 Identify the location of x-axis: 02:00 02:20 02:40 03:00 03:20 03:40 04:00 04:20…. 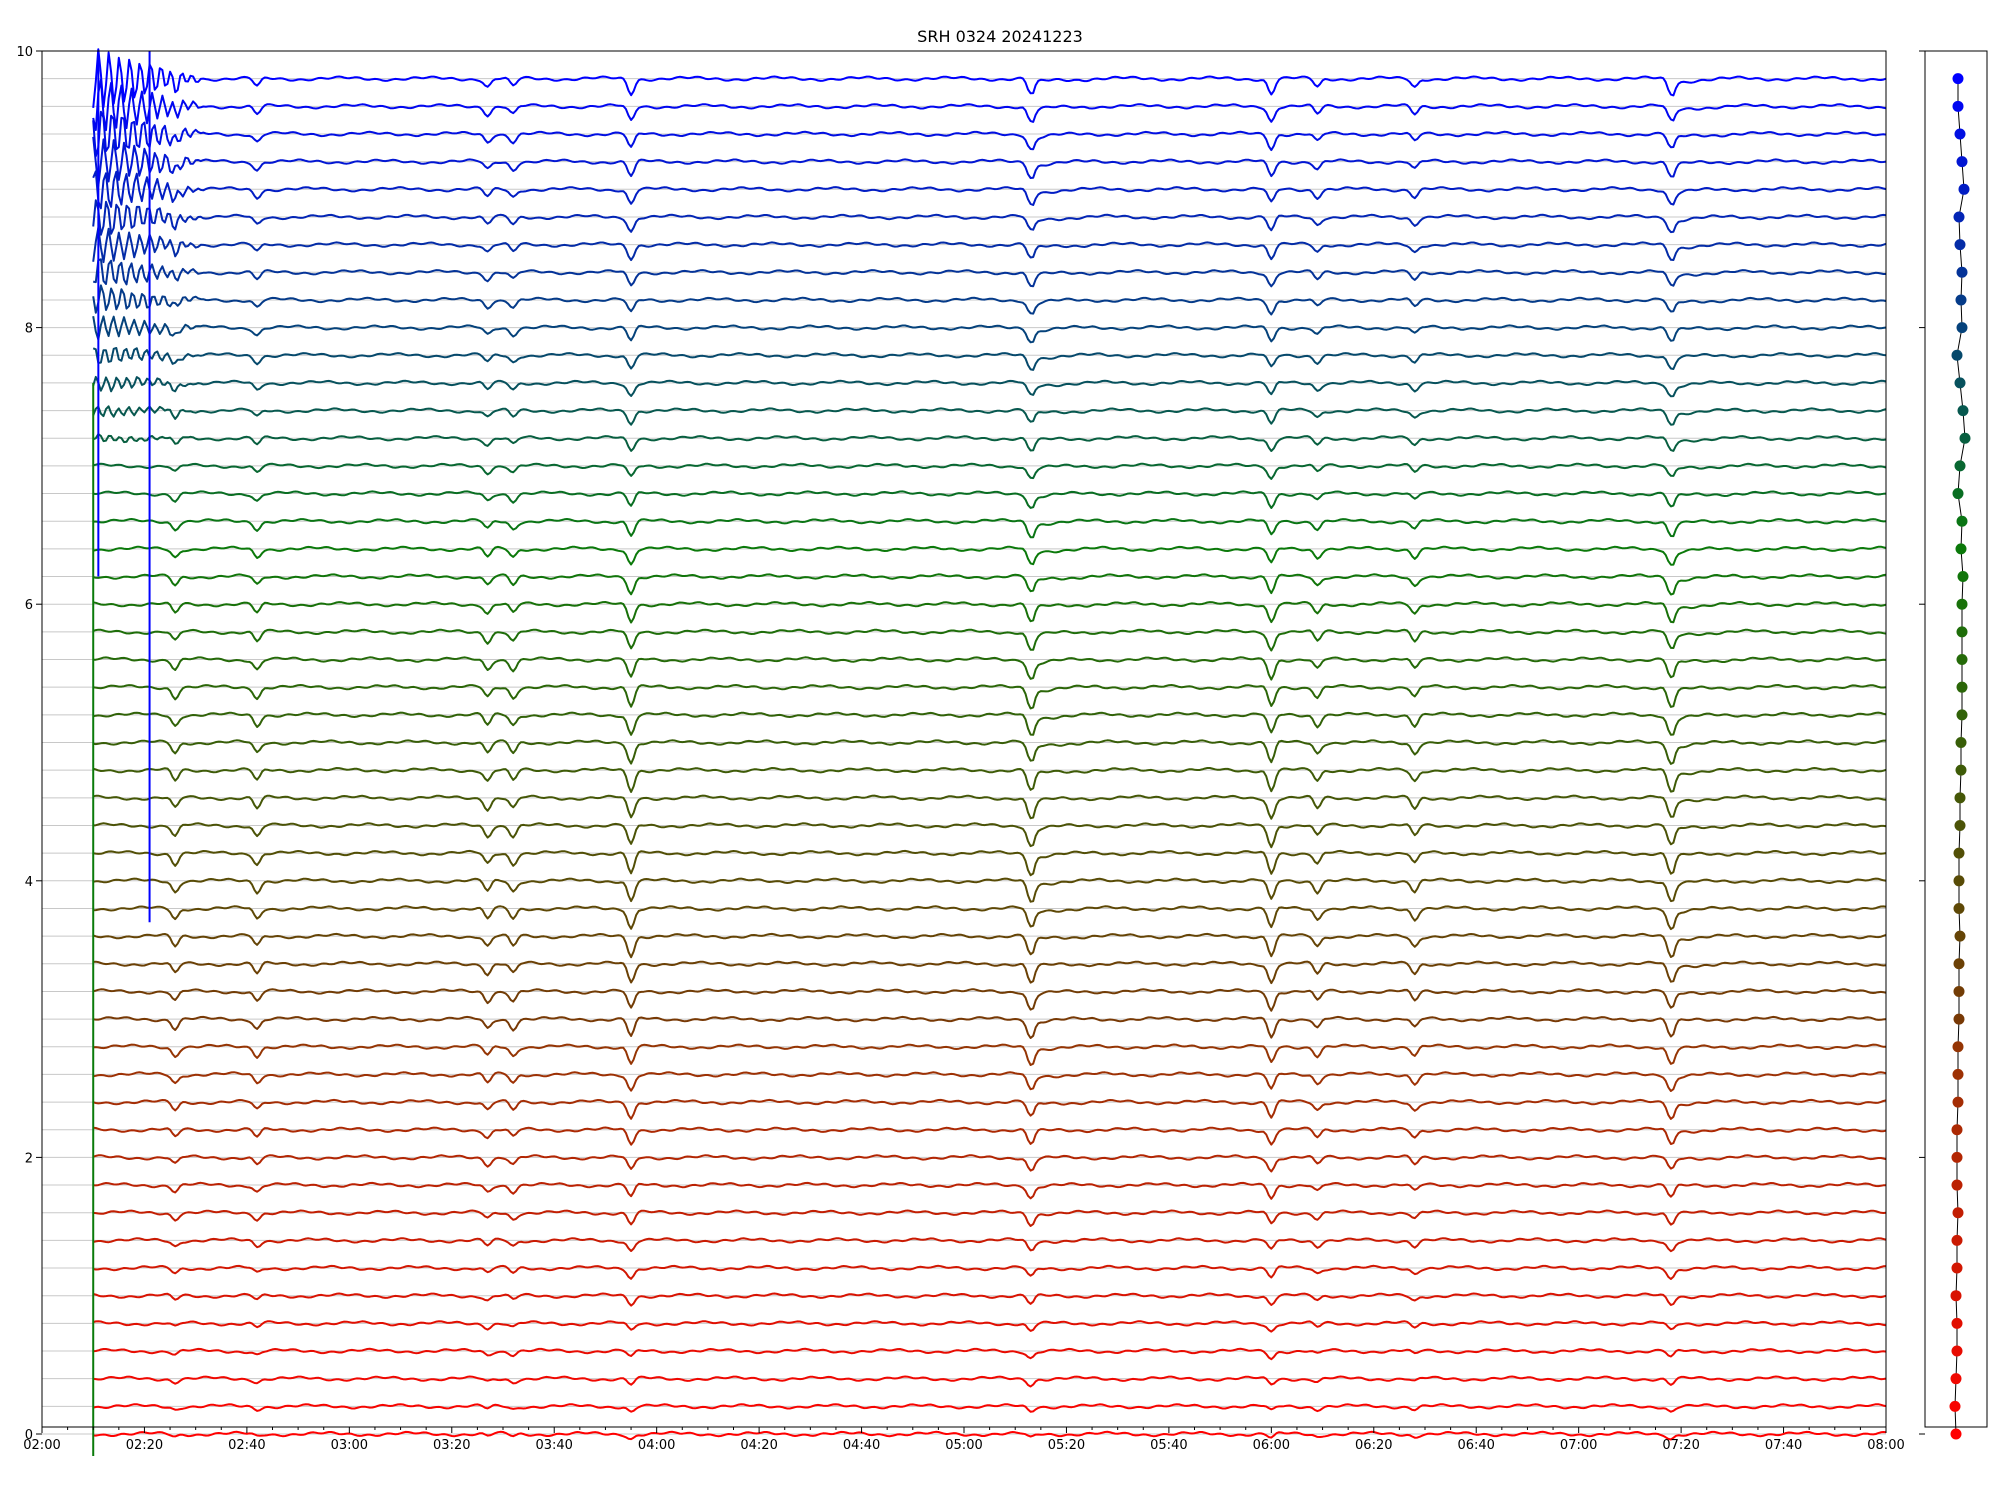
(964, 1440).